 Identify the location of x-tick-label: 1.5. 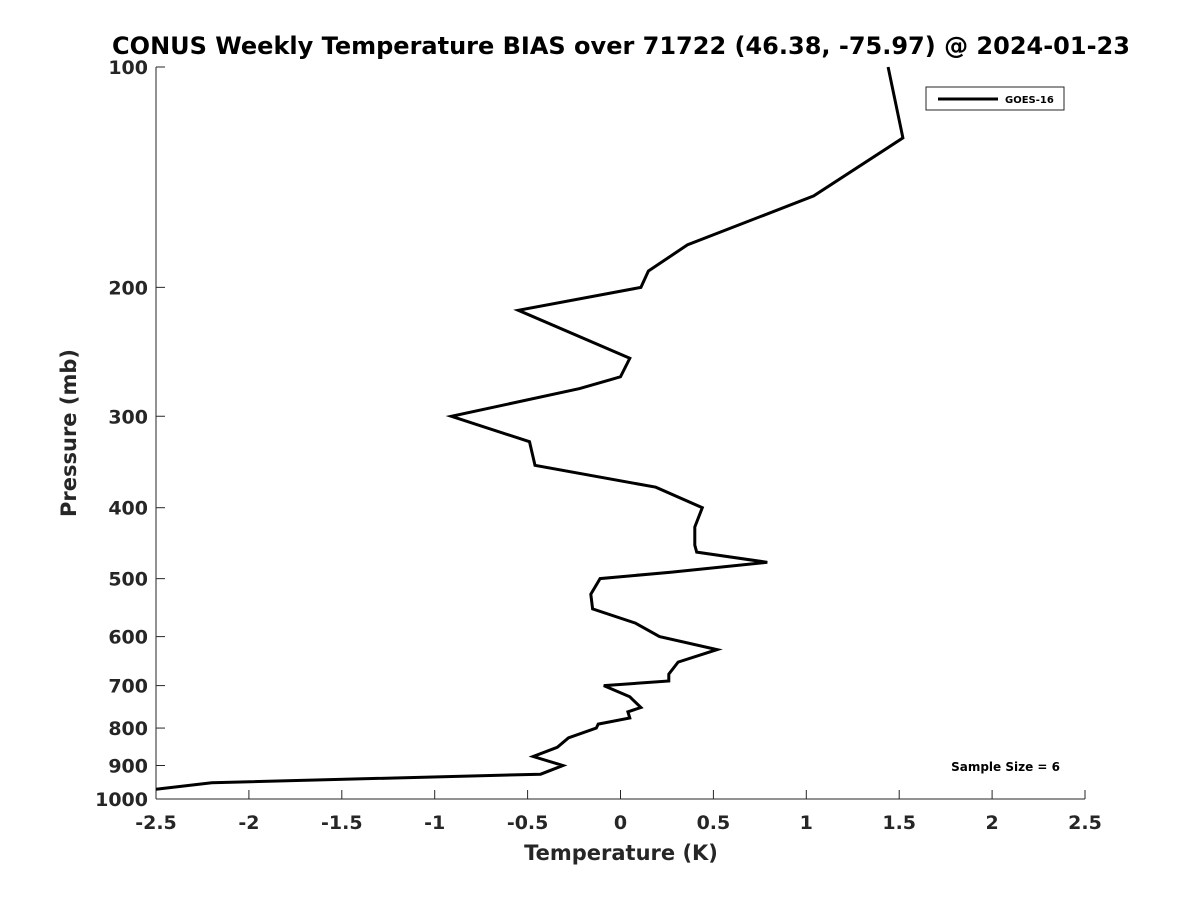
(899, 823).